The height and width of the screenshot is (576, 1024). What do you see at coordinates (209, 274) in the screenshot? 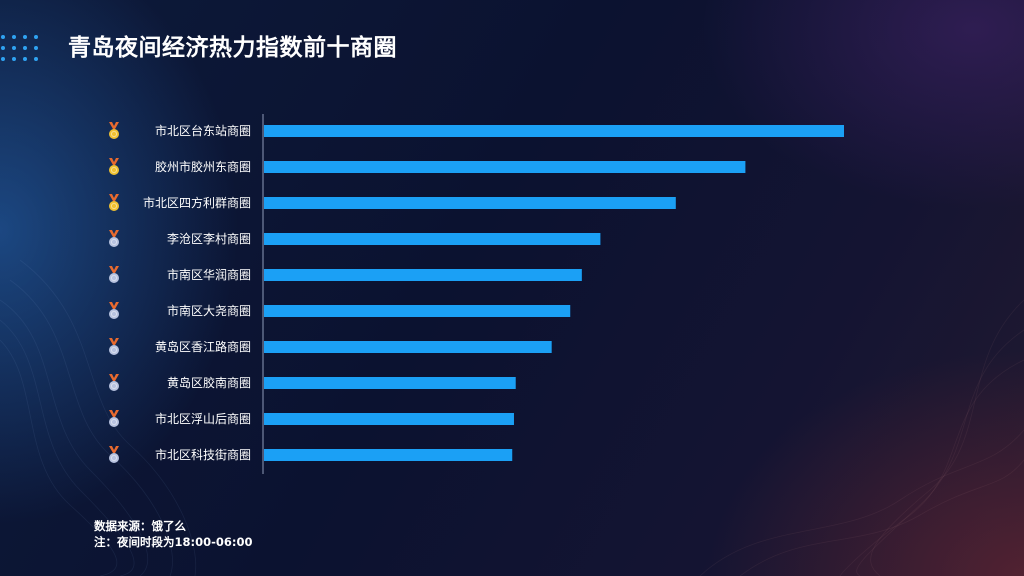
I see `category-label: 市南区华润商圈` at bounding box center [209, 274].